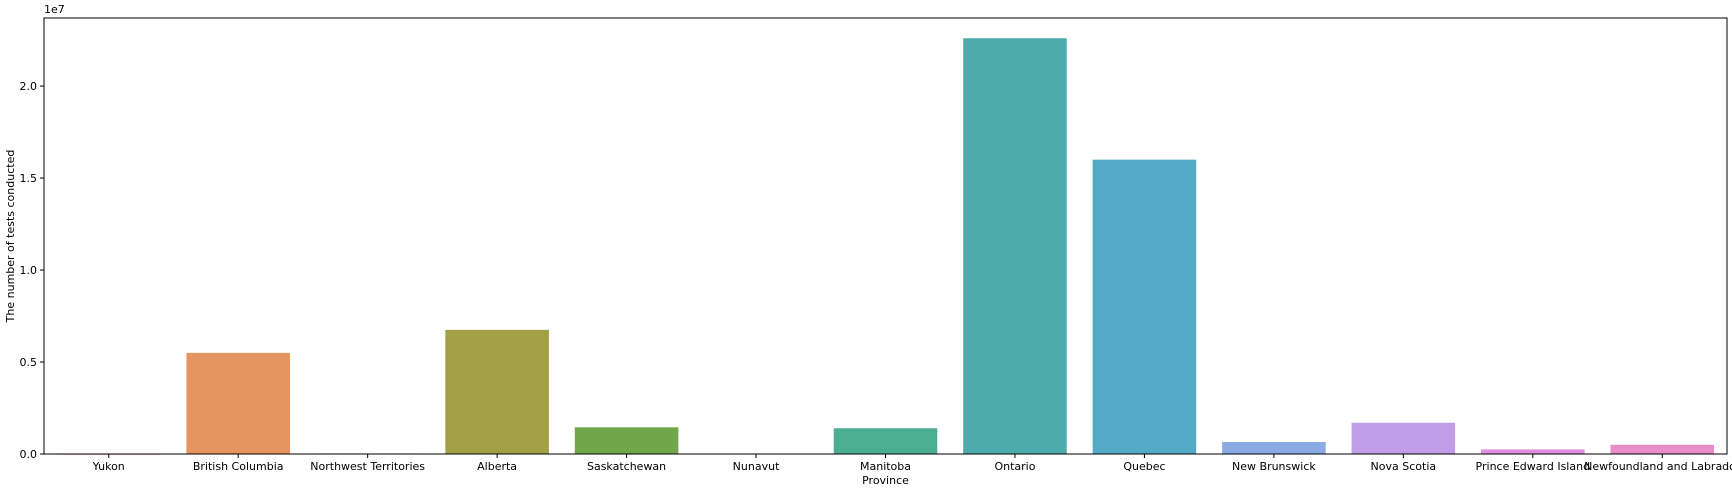 The width and height of the screenshot is (1732, 491). I want to click on bar-manitoba, so click(885, 441).